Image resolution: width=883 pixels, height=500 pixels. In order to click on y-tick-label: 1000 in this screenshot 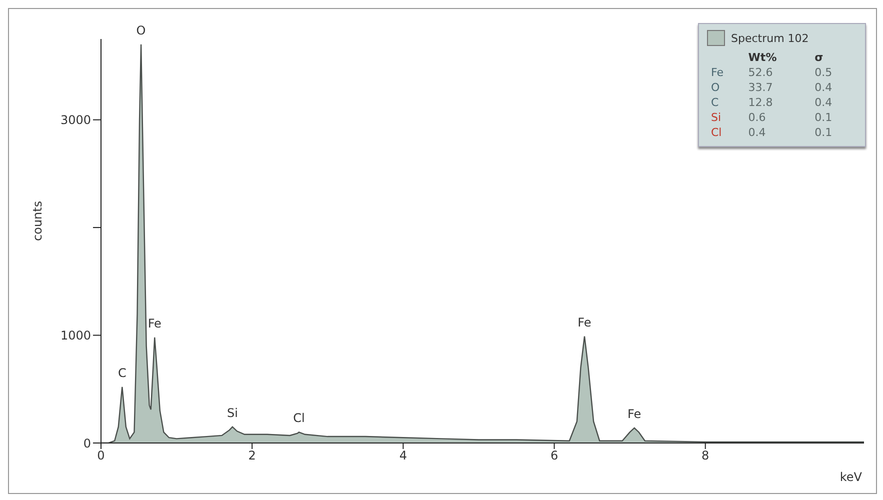, I will do `click(75, 335)`.